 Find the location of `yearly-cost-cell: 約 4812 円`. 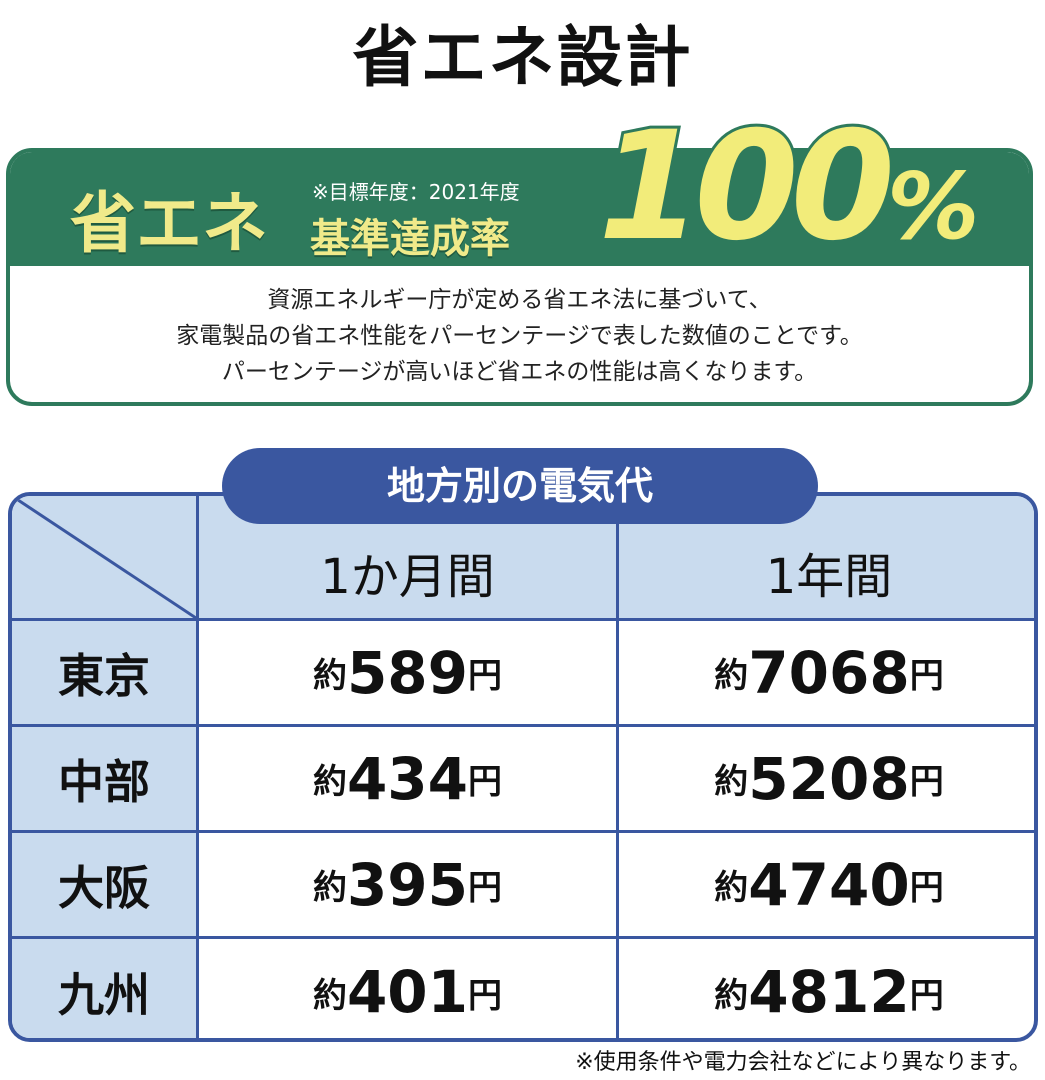

yearly-cost-cell: 約 4812 円 is located at coordinates (826, 988).